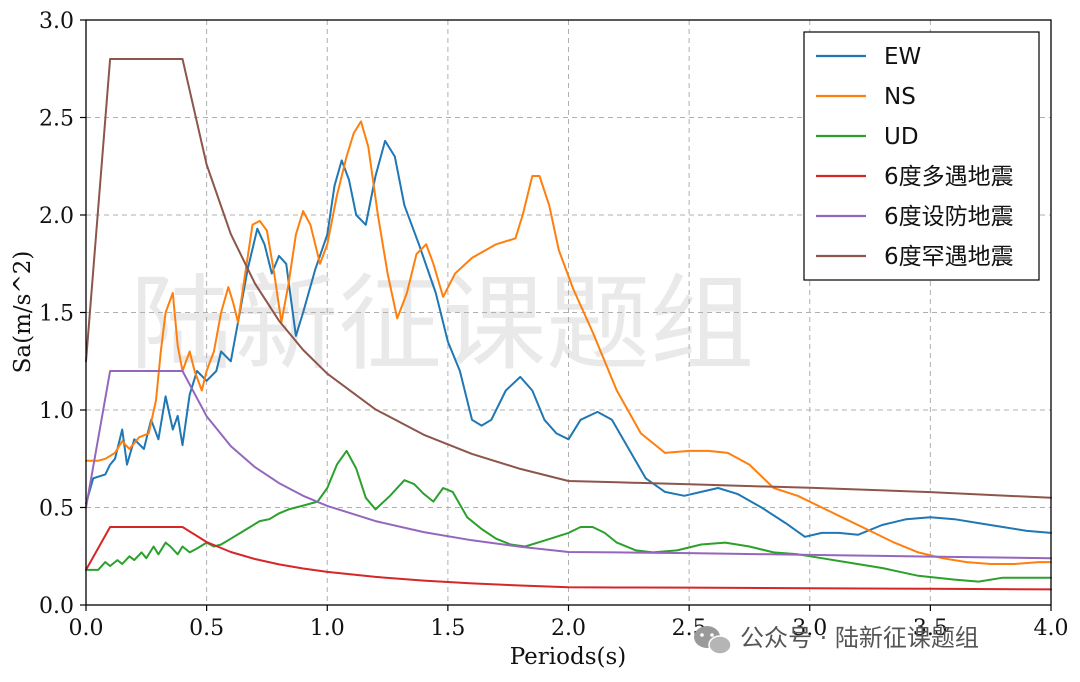  I want to click on source-label: 公众号 · 陆新征课题组, so click(859, 638).